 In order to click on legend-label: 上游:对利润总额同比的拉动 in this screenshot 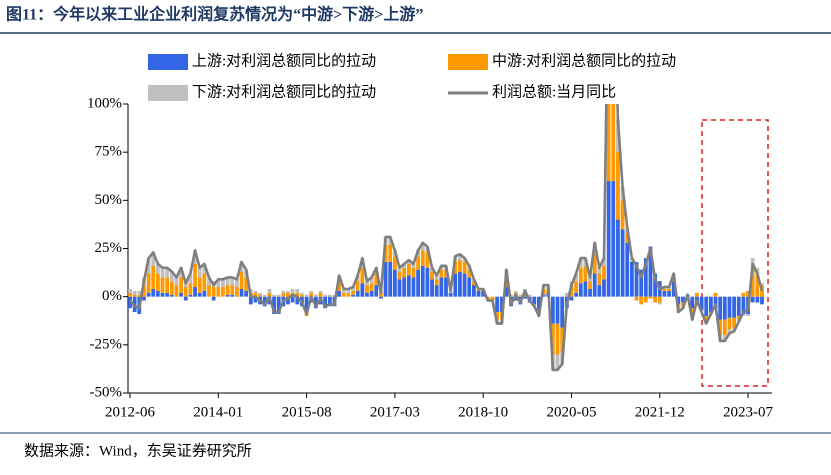, I will do `click(284, 60)`.